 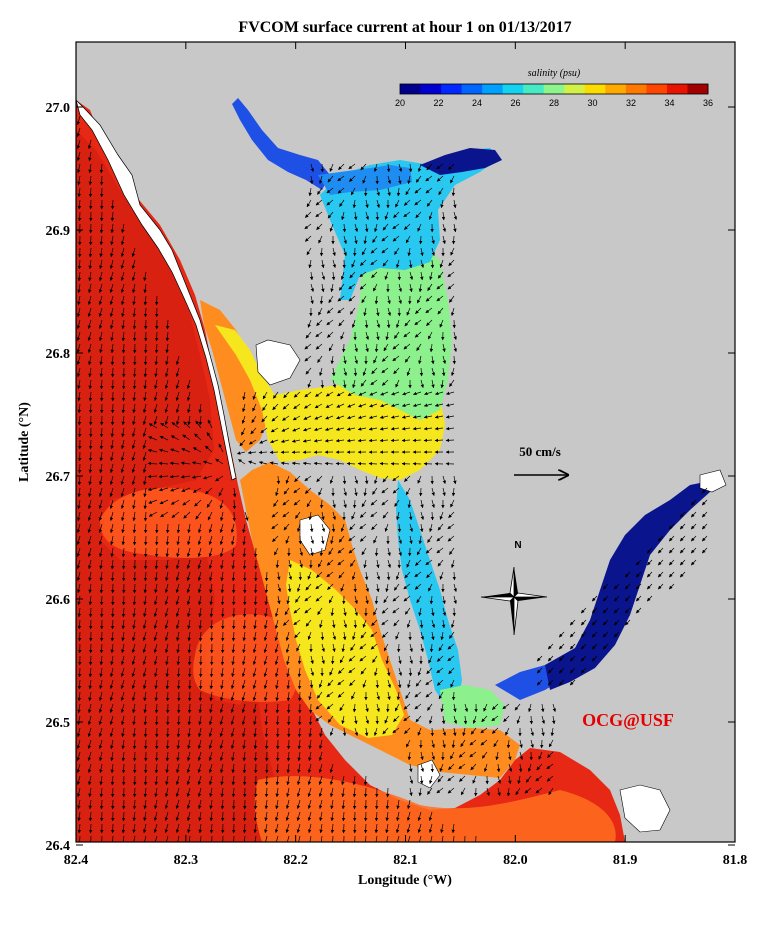 I want to click on x-tick-label: 82.4, so click(x=76, y=860).